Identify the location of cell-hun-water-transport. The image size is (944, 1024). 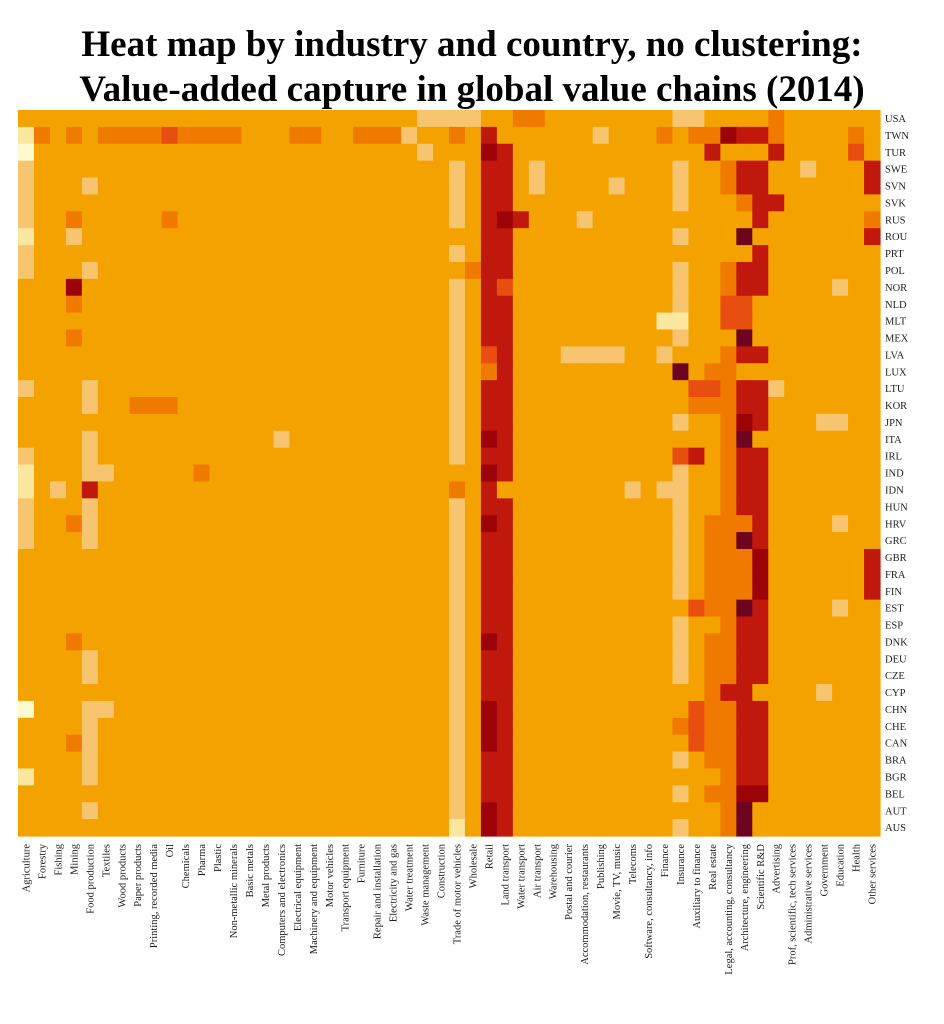
(521, 507).